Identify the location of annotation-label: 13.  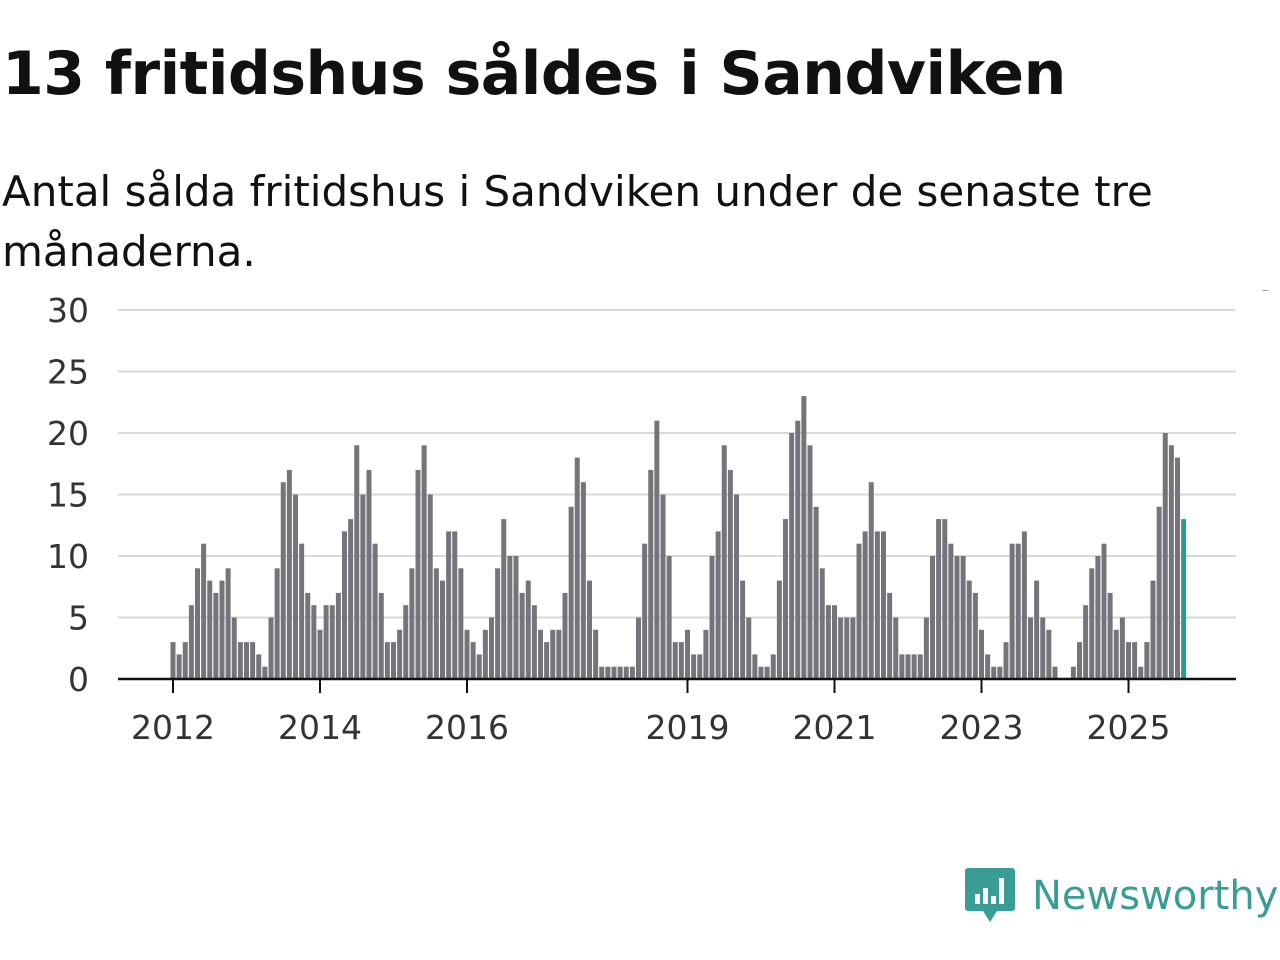
(1256, 294).